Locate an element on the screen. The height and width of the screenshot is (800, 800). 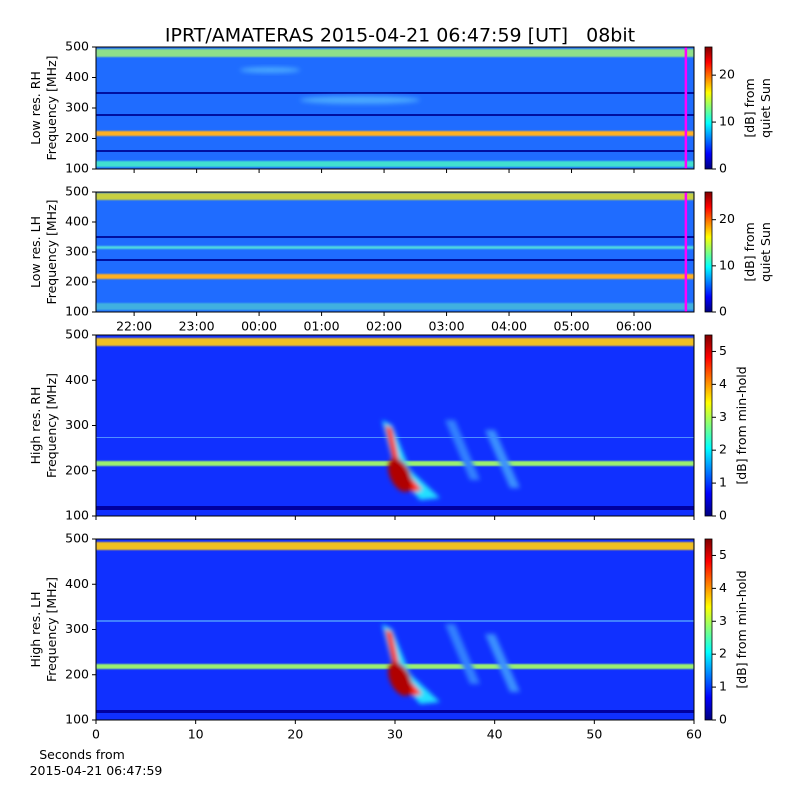
x-tick-label: 20 is located at coordinates (295, 734).